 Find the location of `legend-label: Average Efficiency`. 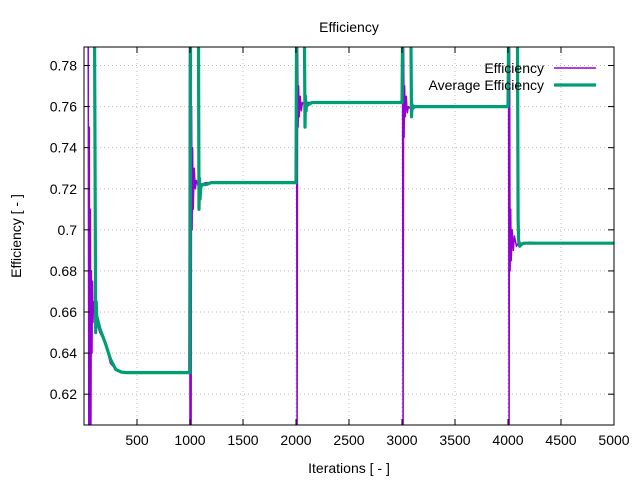

legend-label: Average Efficiency is located at coordinates (486, 85).